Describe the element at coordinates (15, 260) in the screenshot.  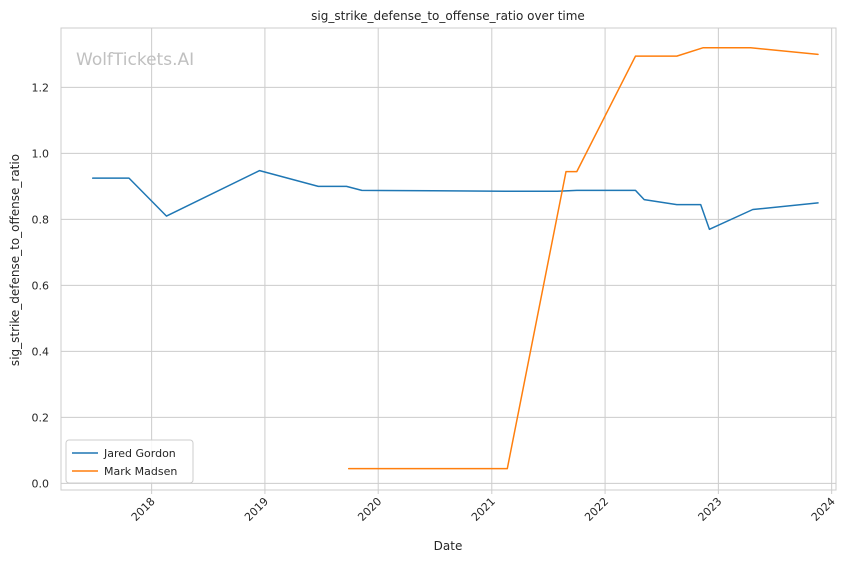
I see `y-axis-label: sig_strike_defense_to_offense_ratio` at that location.